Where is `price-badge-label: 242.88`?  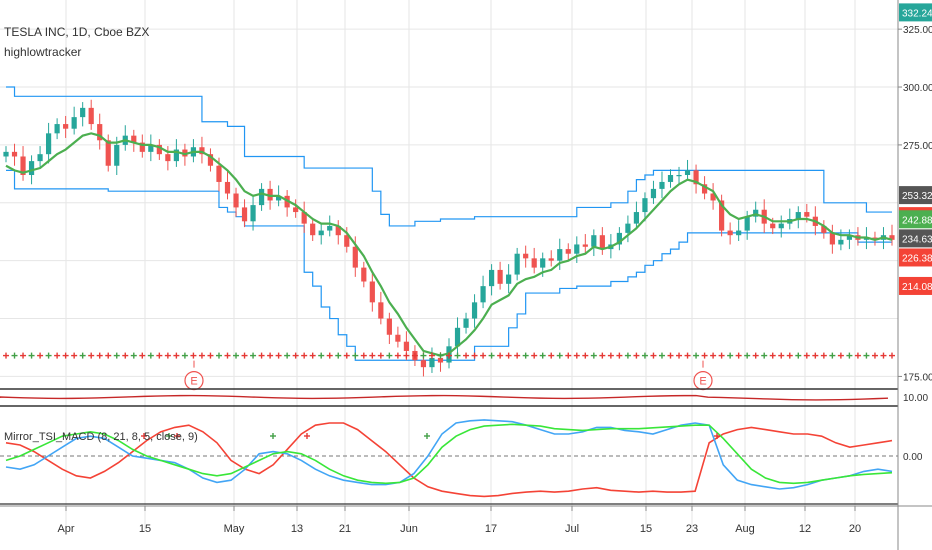 price-badge-label: 242.88 is located at coordinates (917, 220).